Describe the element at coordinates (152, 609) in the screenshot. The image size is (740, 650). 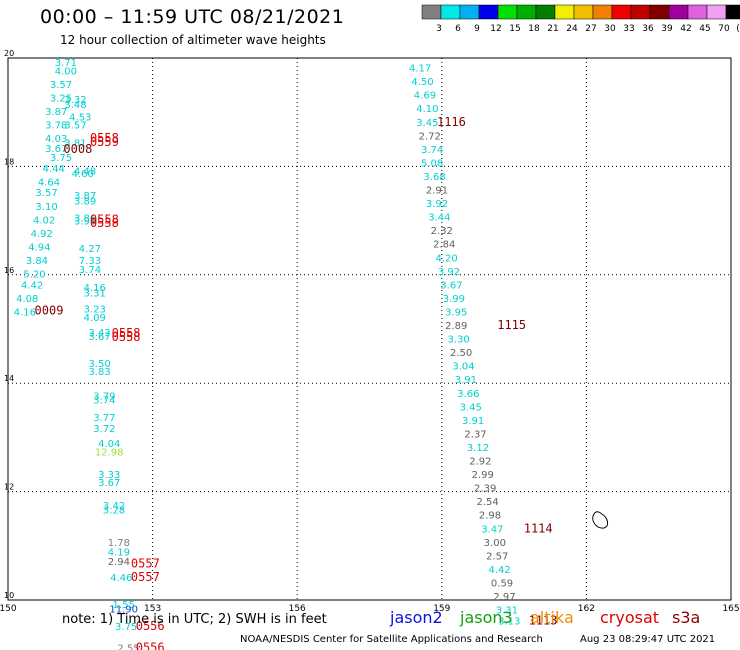
I see `x-tick-label: 153` at that location.